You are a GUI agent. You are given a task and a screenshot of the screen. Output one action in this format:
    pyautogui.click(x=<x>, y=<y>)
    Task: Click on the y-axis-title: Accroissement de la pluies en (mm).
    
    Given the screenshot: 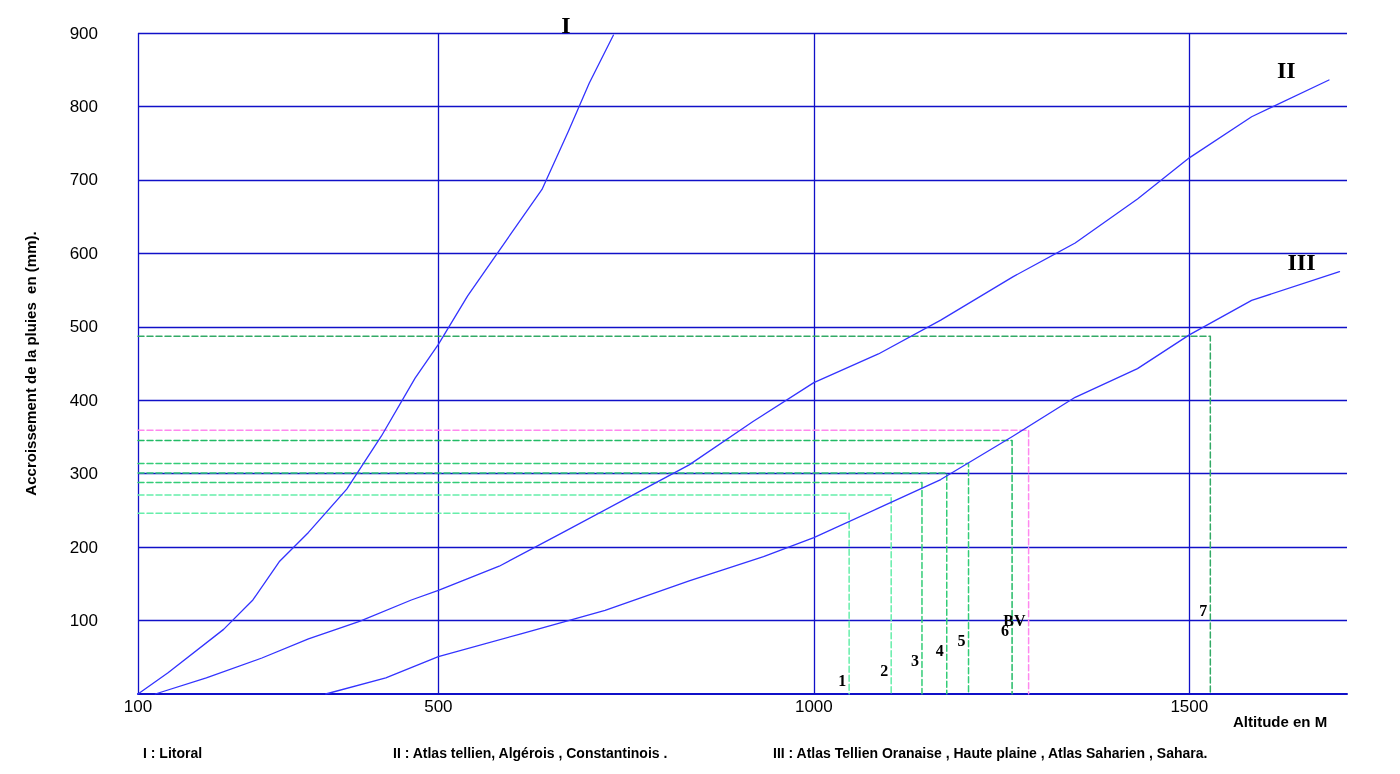 What is the action you would take?
    pyautogui.click(x=30, y=363)
    